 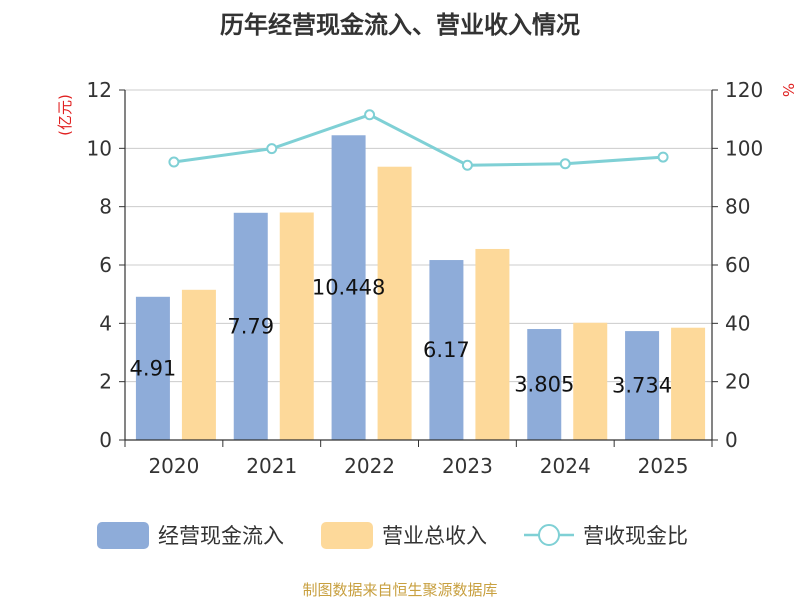 What do you see at coordinates (737, 382) in the screenshot?
I see `right-tick-label: 20` at bounding box center [737, 382].